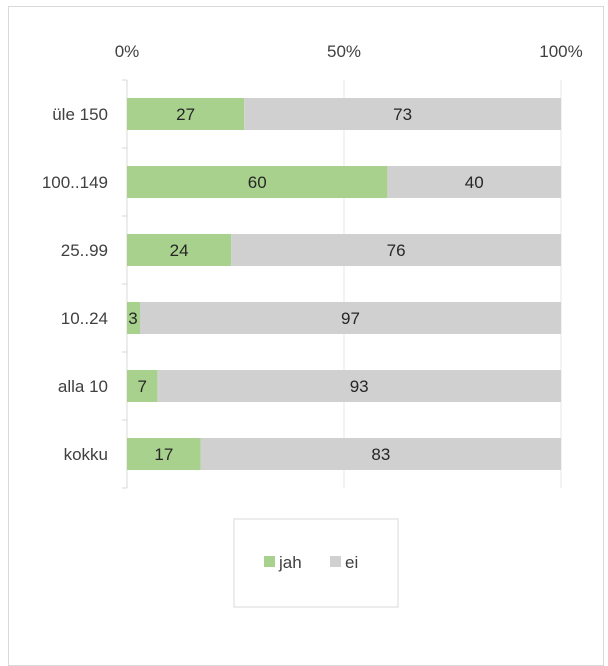  What do you see at coordinates (560, 51) in the screenshot?
I see `x-tick-label: 100%` at bounding box center [560, 51].